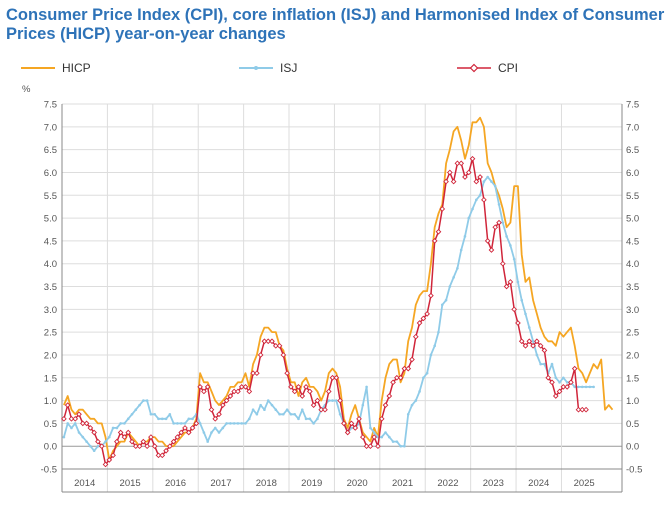 The width and height of the screenshot is (672, 506). I want to click on y-tick-label-right: 2.5, so click(632, 333).